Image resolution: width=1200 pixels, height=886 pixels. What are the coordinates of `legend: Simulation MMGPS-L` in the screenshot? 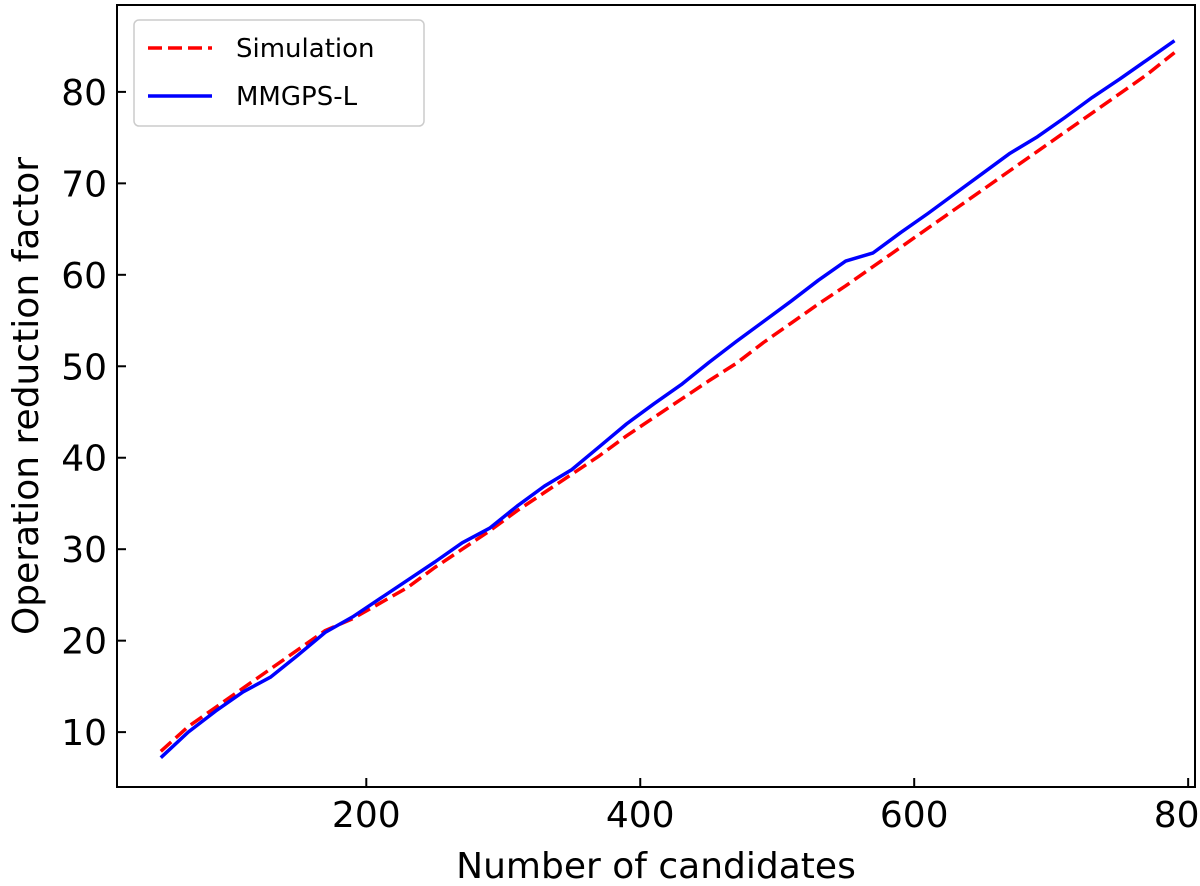 It's located at (279, 73).